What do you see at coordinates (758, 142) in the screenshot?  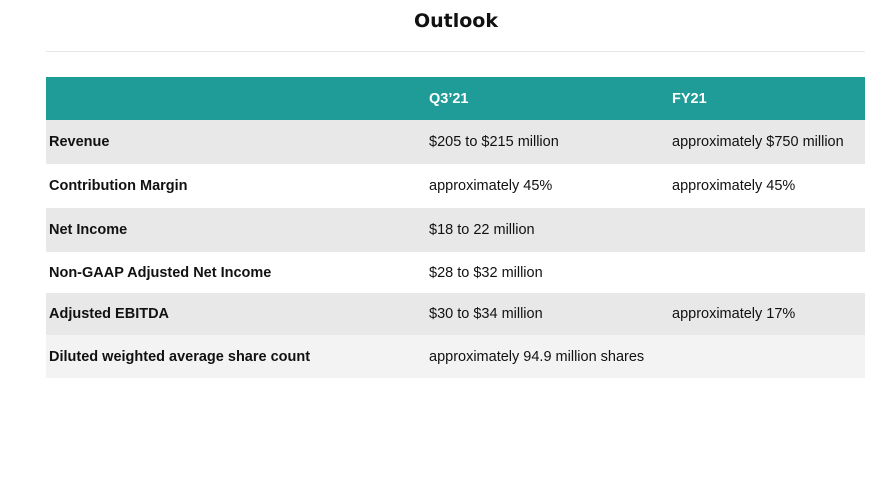 I see `row-fy-value: approximately $750 million` at bounding box center [758, 142].